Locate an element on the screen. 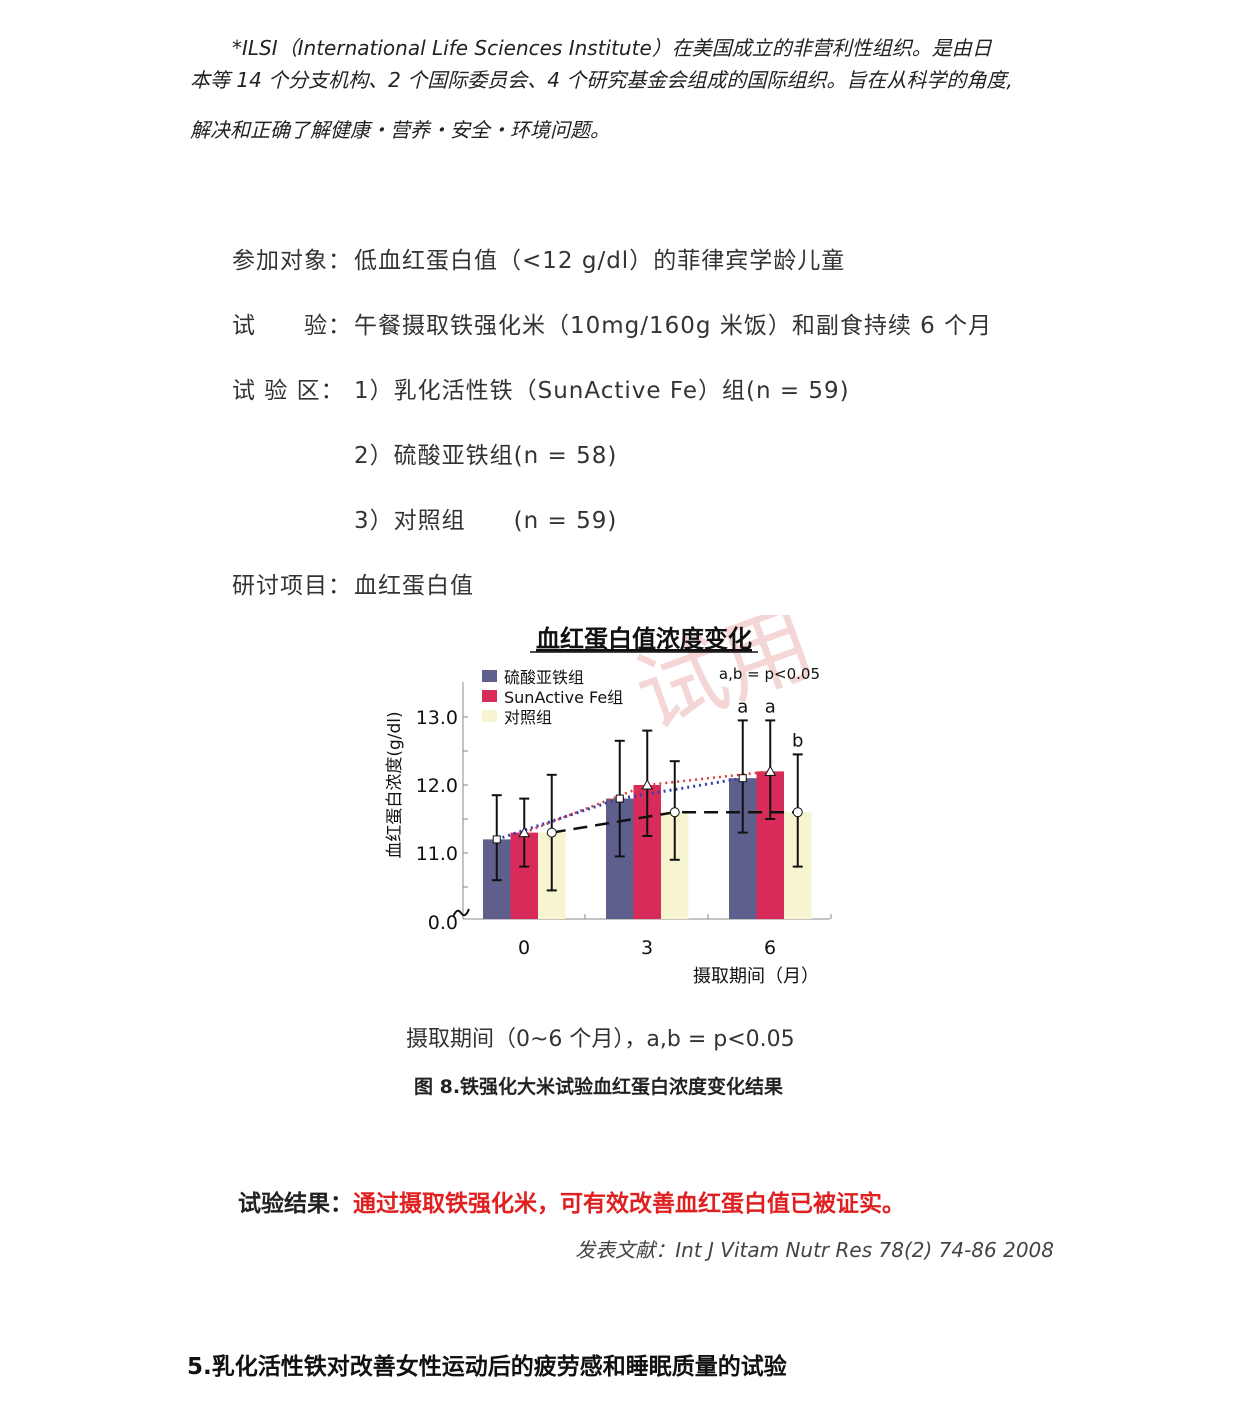 The width and height of the screenshot is (1240, 1402). legend-label: SunActive Fe组 is located at coordinates (563, 697).